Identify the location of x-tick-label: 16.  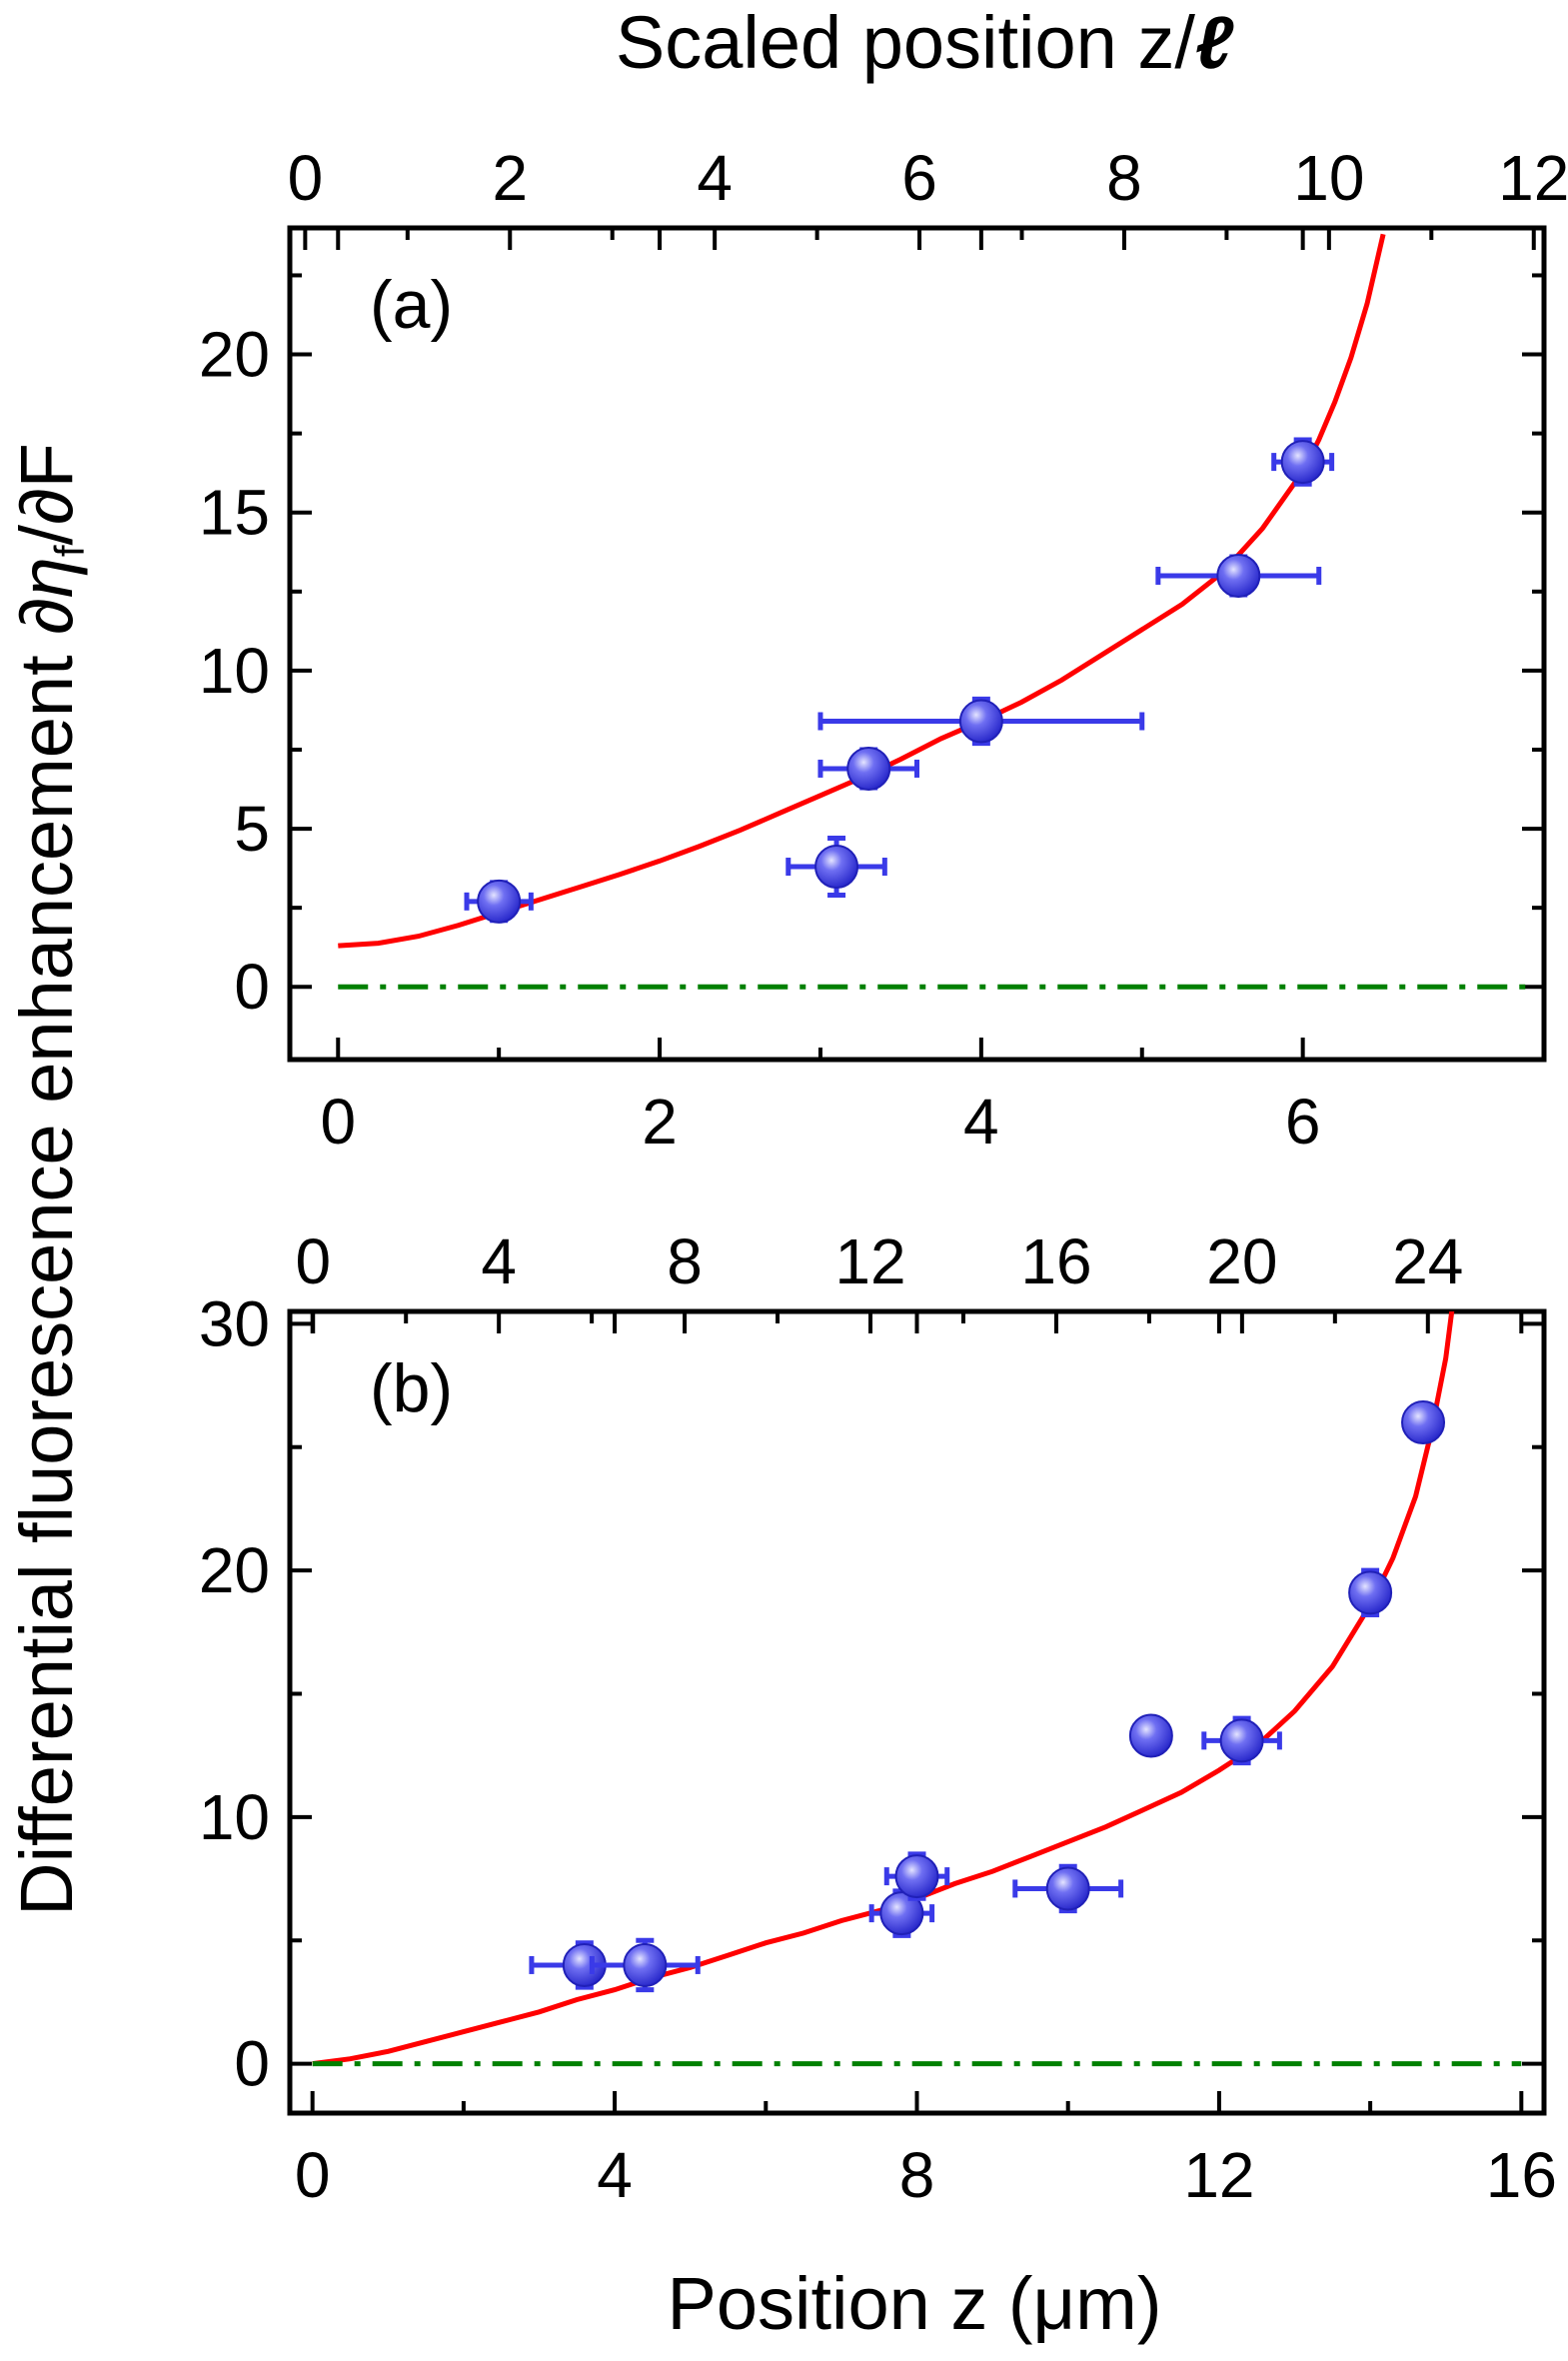
(1521, 2175).